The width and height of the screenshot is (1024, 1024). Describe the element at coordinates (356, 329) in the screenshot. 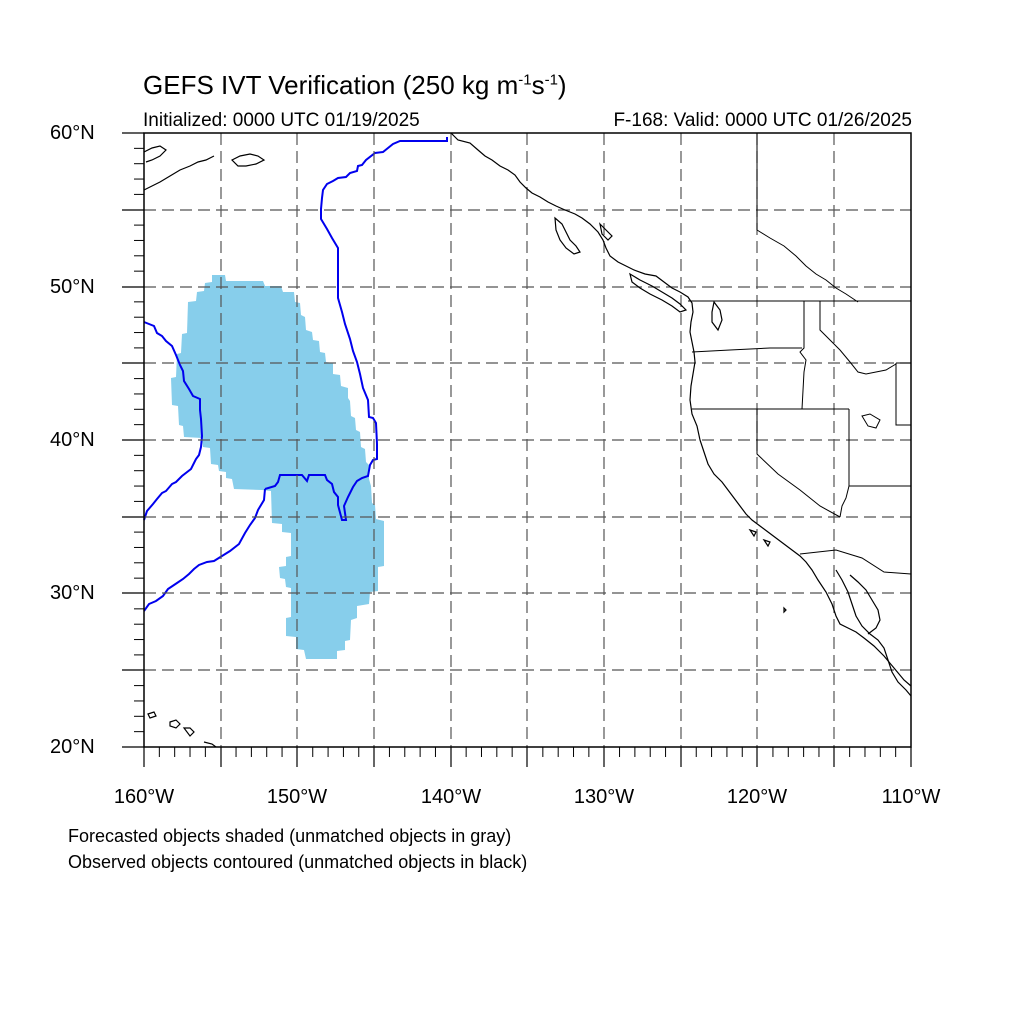

I see `observed-contour-main` at that location.